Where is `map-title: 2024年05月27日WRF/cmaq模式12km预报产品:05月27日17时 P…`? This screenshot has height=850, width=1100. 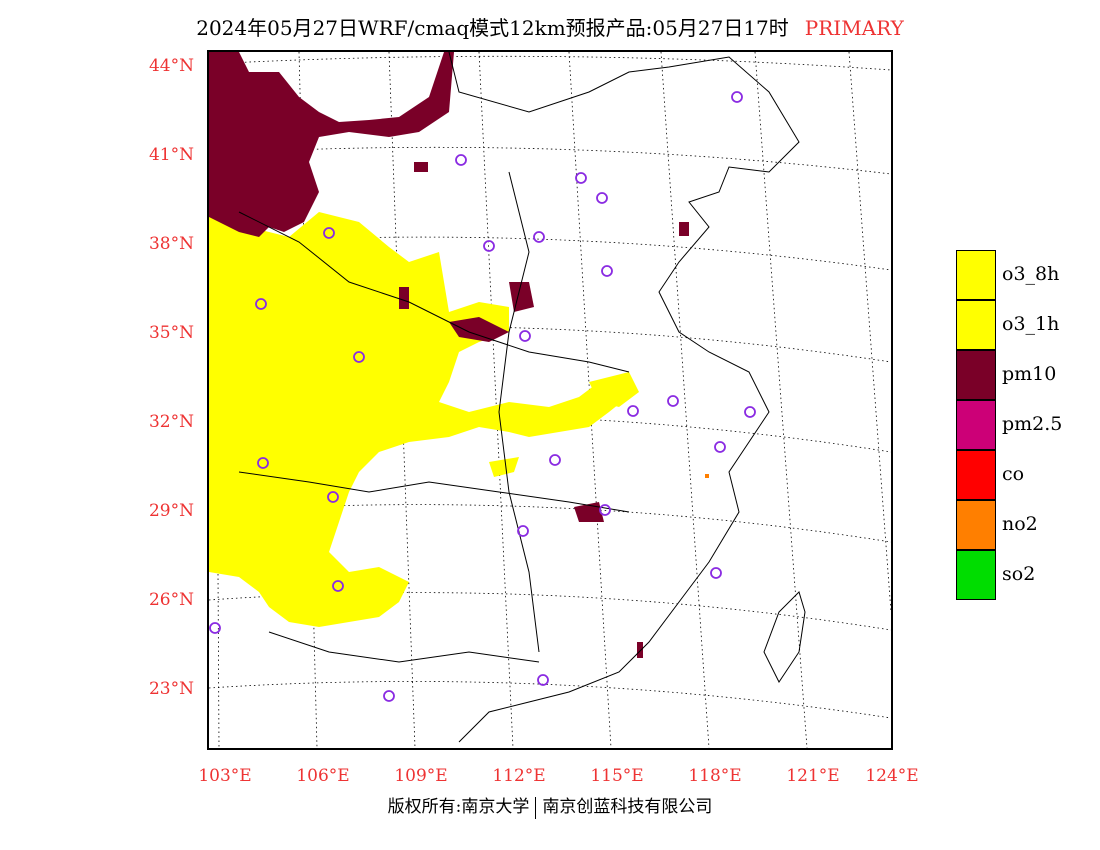 map-title: 2024年05月27日WRF/cmaq模式12km预报产品:05月27日17时 P… is located at coordinates (550, 26).